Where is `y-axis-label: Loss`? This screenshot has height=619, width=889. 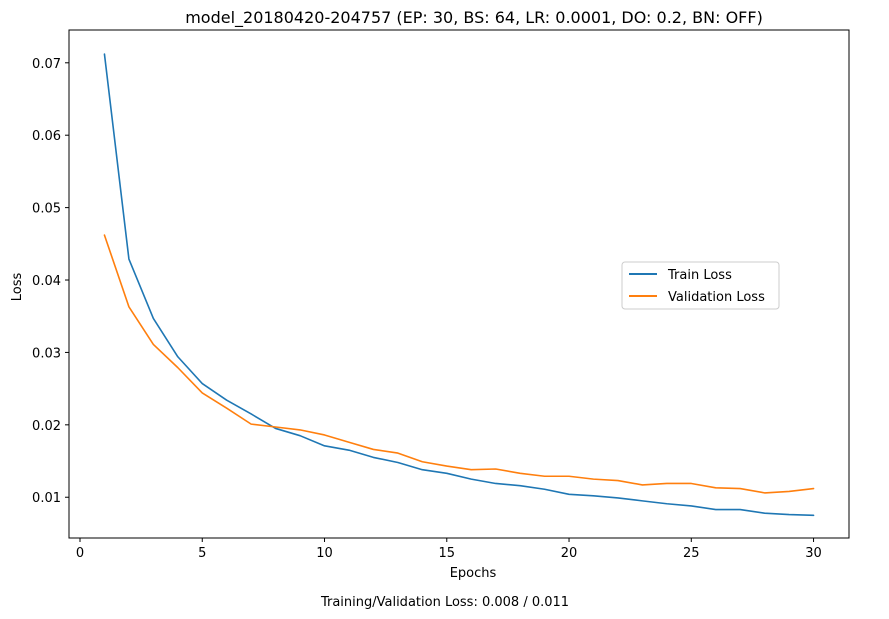 y-axis-label: Loss is located at coordinates (17, 287).